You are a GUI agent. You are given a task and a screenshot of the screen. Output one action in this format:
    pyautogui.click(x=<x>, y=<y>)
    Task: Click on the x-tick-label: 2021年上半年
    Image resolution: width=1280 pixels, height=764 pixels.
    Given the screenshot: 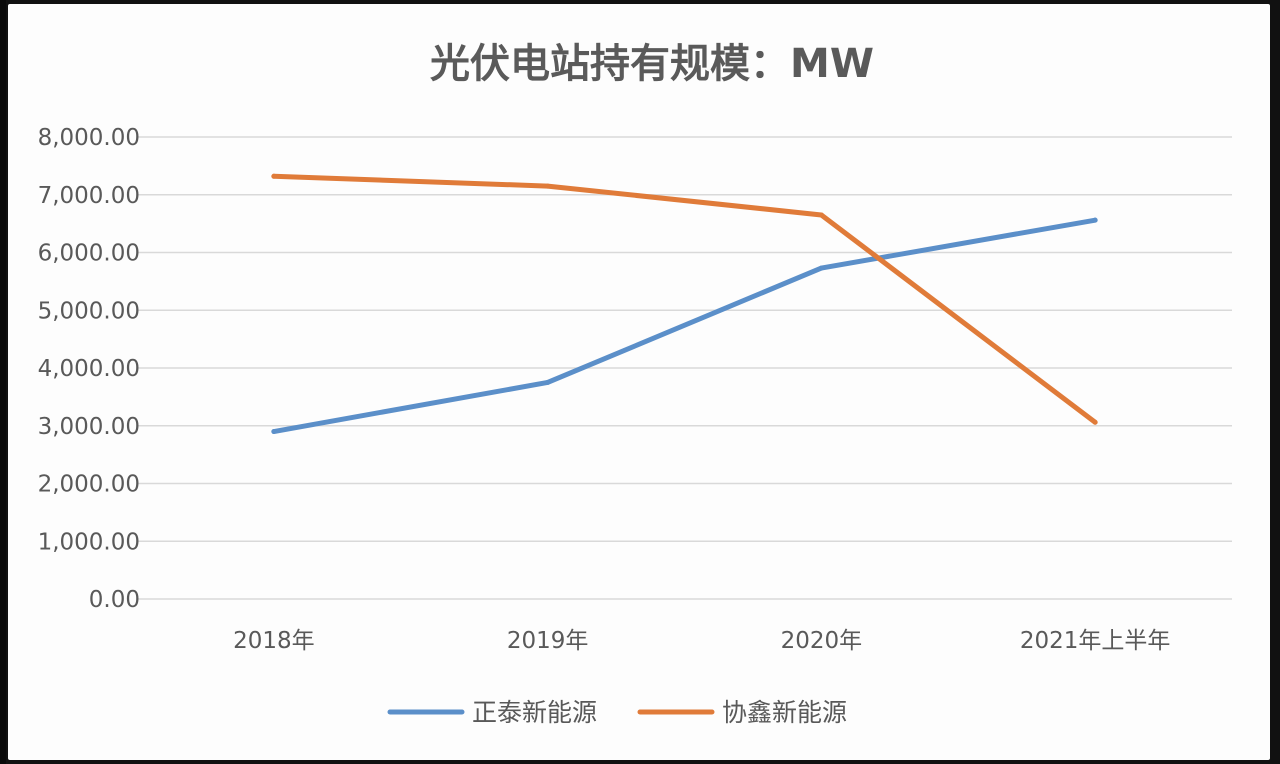 What is the action you would take?
    pyautogui.click(x=1095, y=641)
    